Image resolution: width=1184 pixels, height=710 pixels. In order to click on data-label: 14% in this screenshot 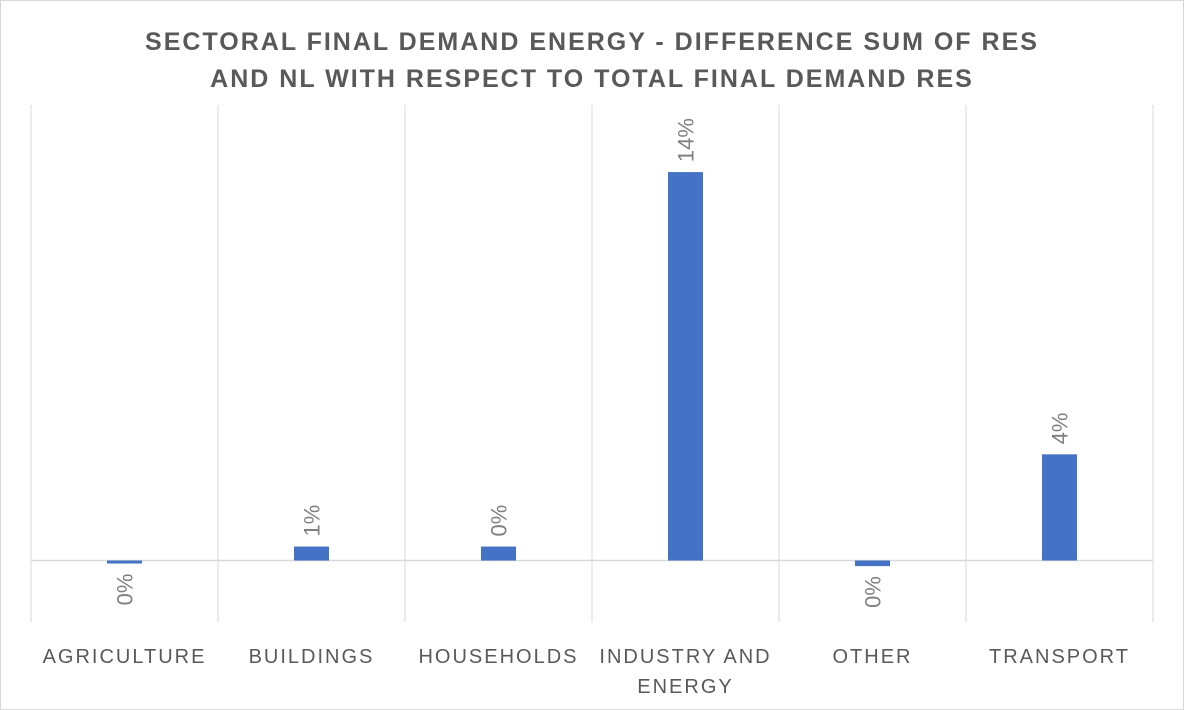, I will do `click(686, 140)`.